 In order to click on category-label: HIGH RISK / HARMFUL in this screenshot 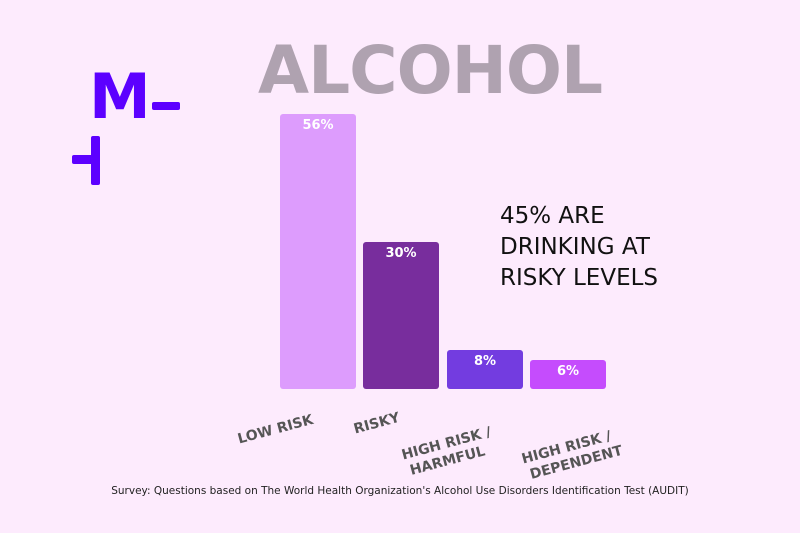, I will do `click(449, 452)`.